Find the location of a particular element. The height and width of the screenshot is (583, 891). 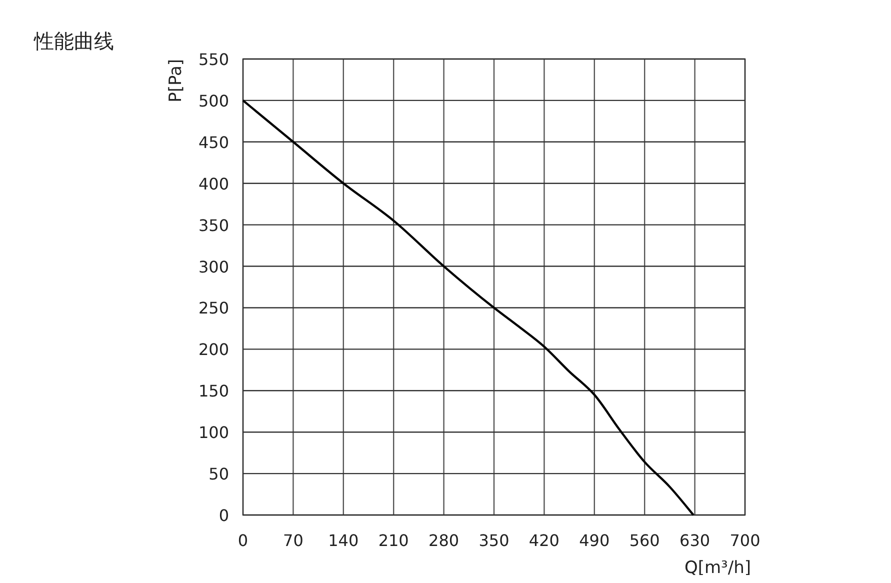

x-tick-label: 210 is located at coordinates (393, 540).